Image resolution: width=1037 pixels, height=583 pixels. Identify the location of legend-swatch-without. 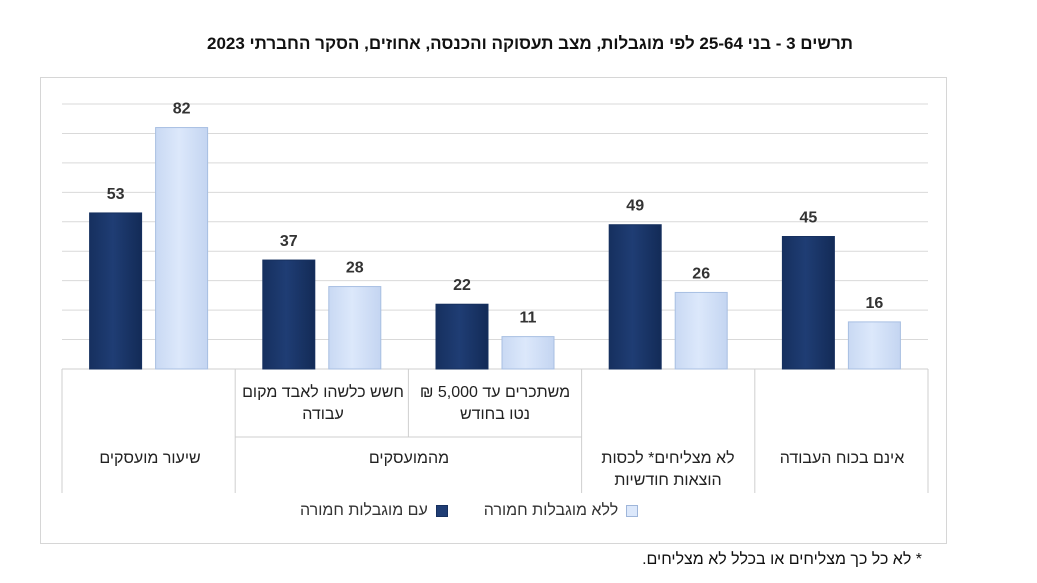
(632, 511).